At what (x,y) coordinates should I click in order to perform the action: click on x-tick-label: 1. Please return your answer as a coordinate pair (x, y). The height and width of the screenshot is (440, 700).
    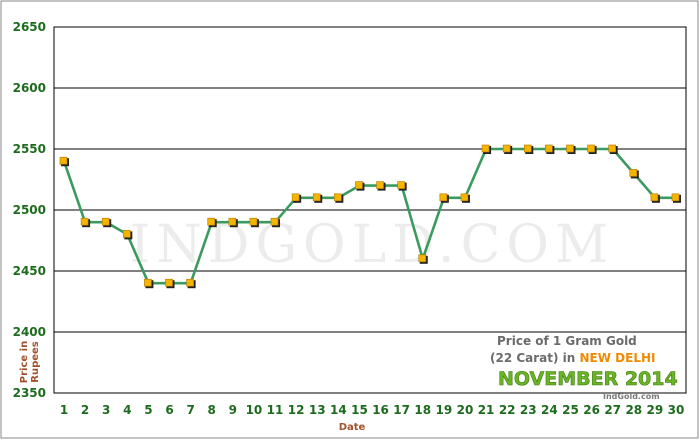
    Looking at the image, I should click on (64, 410).